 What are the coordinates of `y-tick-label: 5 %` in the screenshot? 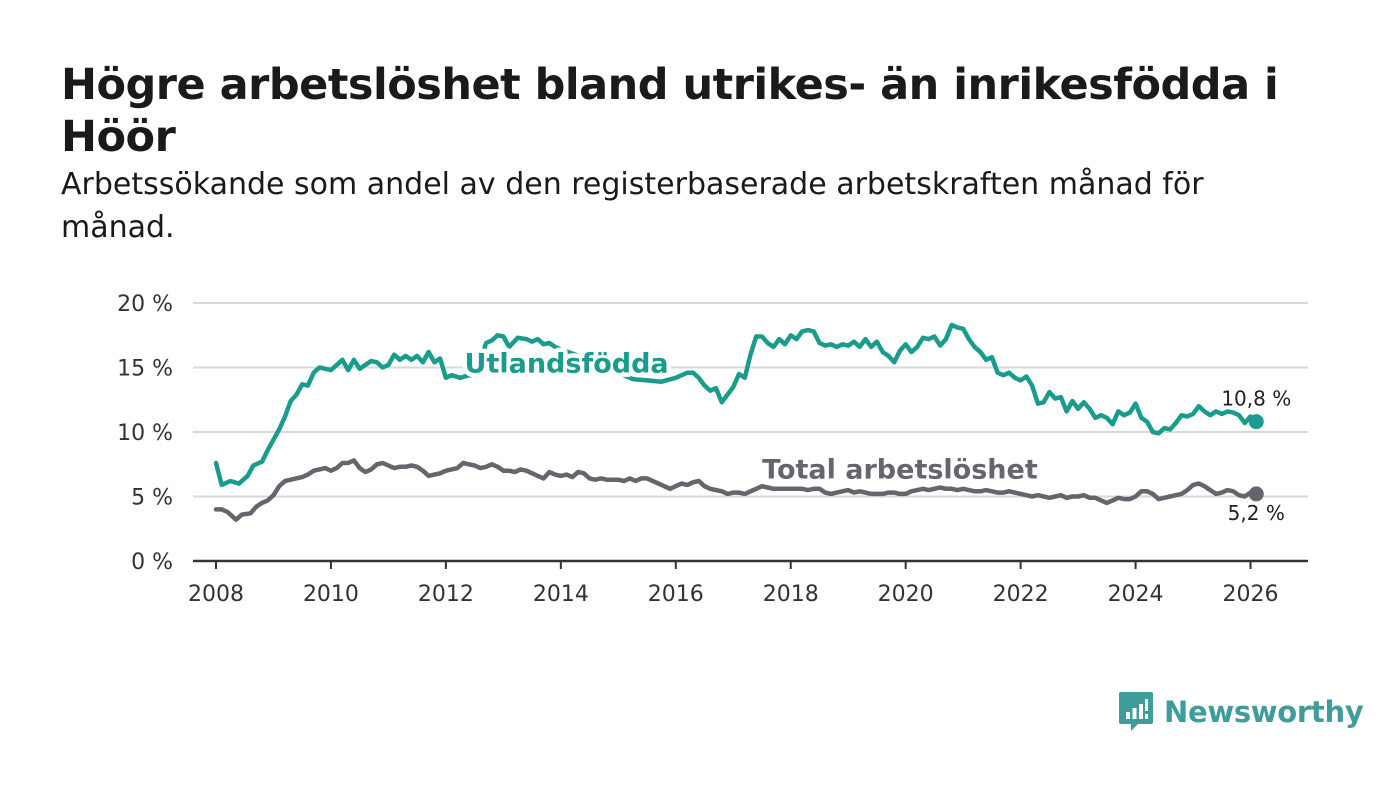 It's located at (152, 498).